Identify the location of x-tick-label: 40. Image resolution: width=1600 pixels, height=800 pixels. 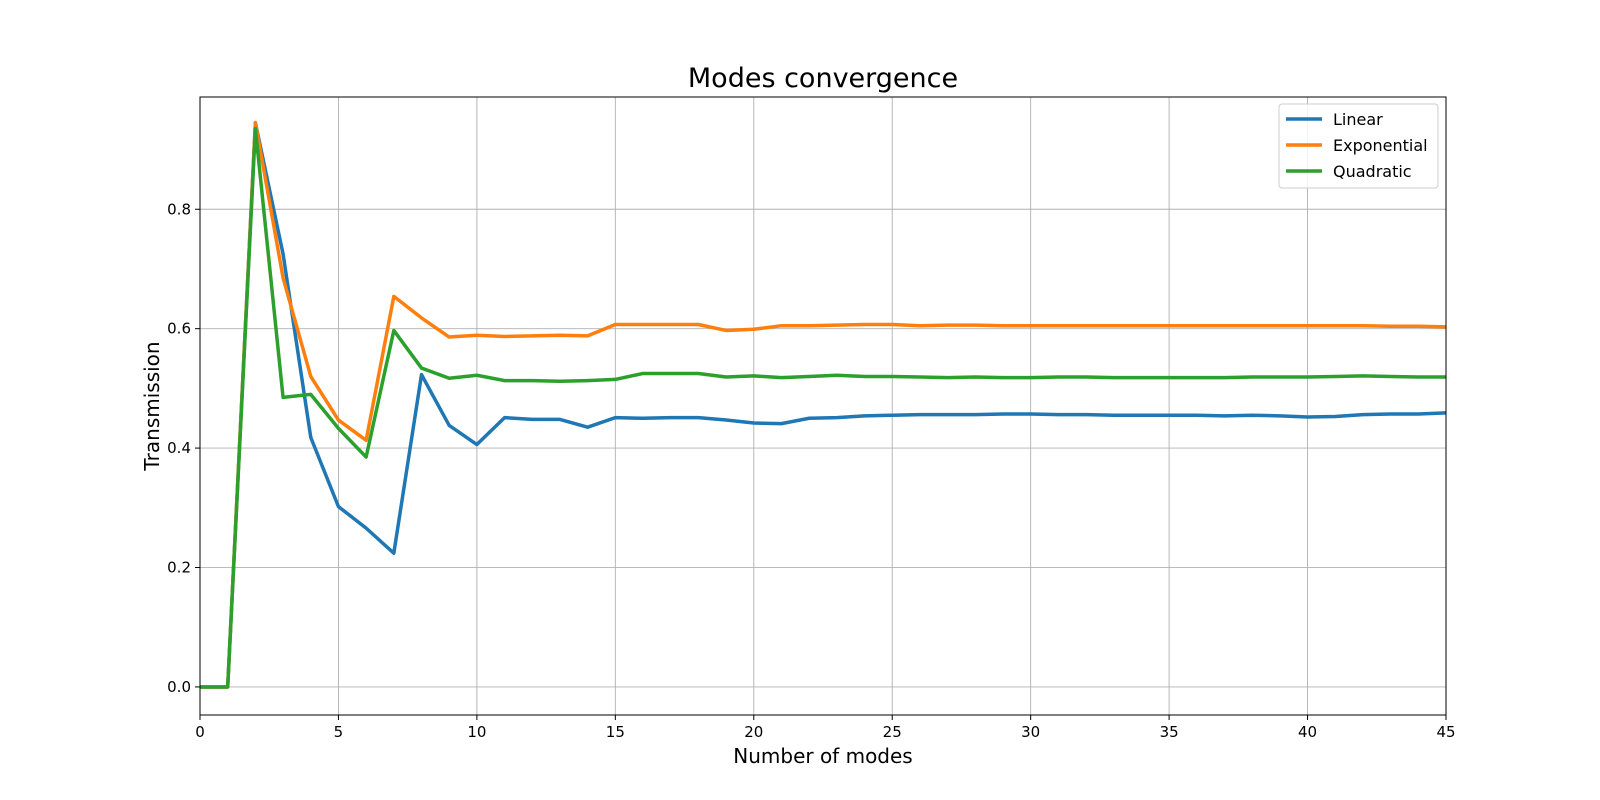
(1307, 732).